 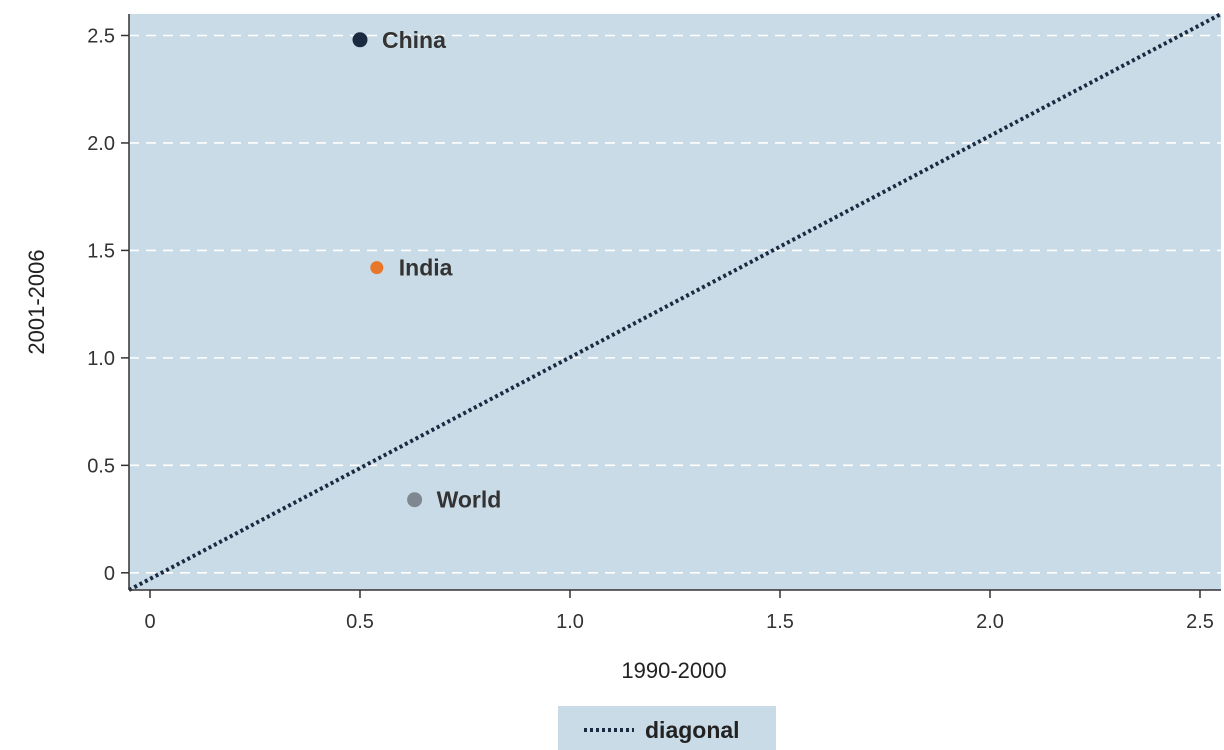 What do you see at coordinates (360, 622) in the screenshot?
I see `x-tick-label: 0.5` at bounding box center [360, 622].